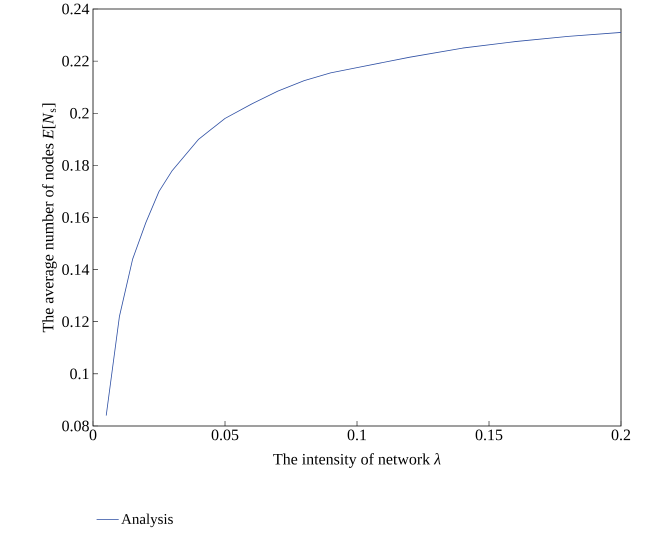 The image size is (658, 540). I want to click on y-tick-label: 0.1, so click(79, 374).